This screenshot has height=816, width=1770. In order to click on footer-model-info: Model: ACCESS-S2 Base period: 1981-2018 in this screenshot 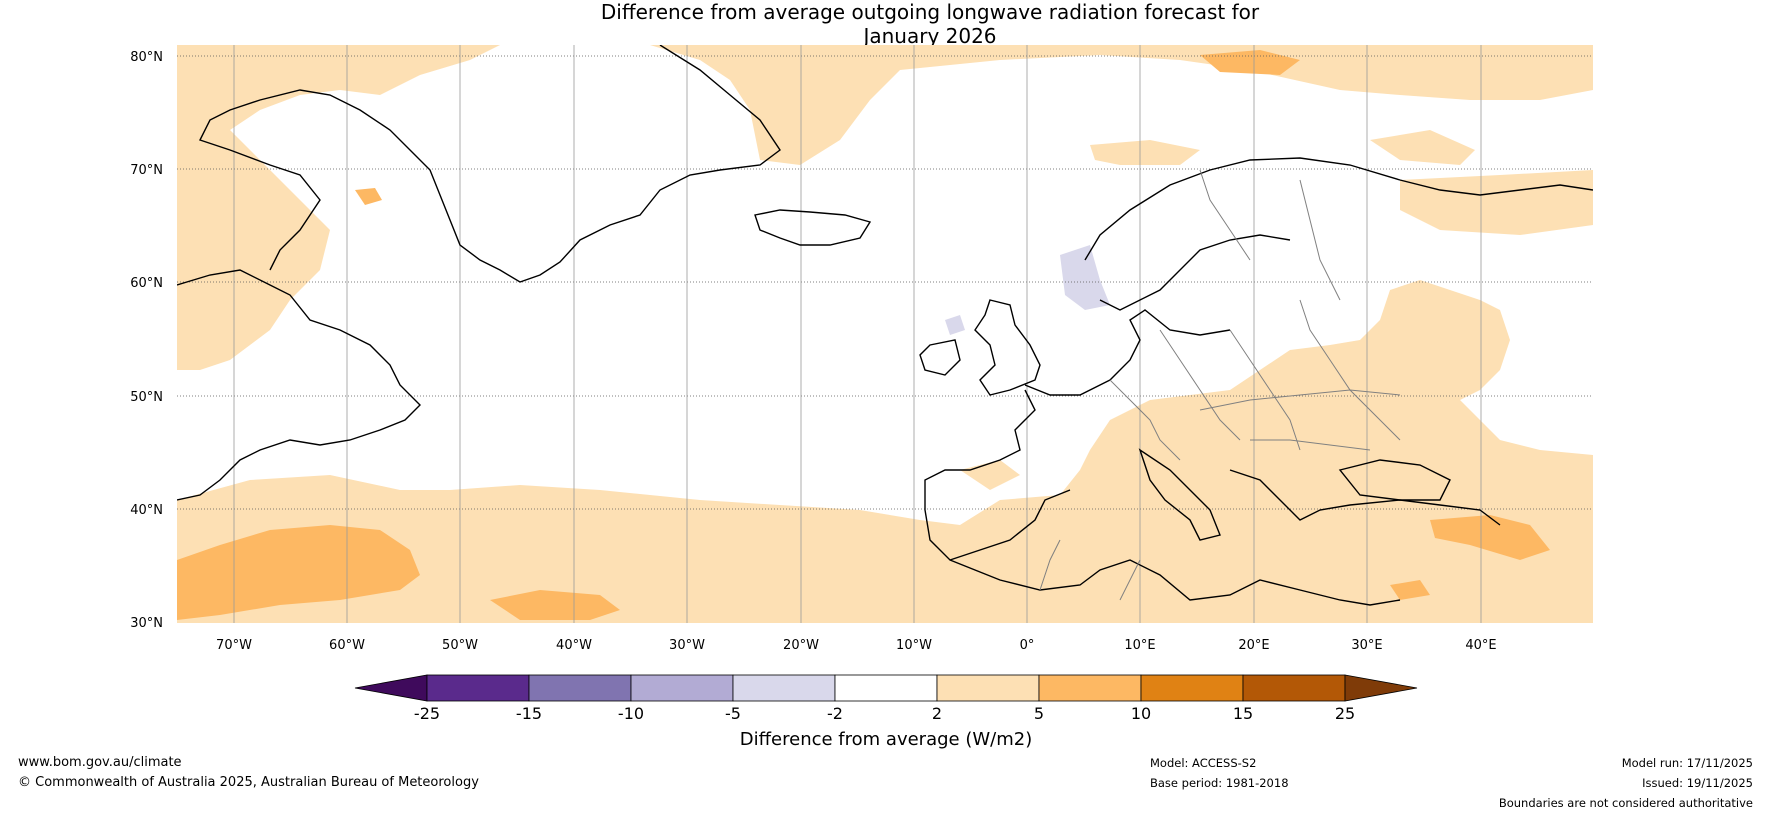, I will do `click(1219, 773)`.